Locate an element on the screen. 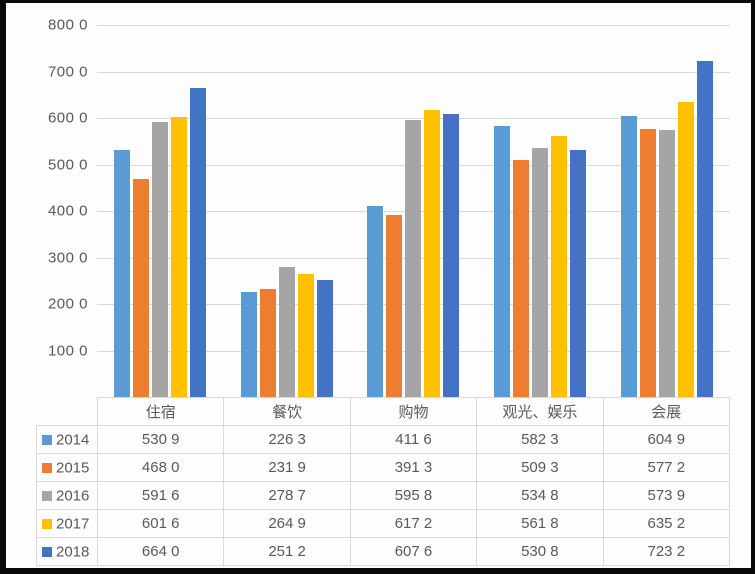 The width and height of the screenshot is (755, 574). y-axis-tick-label: 400 0 is located at coordinates (67, 211).